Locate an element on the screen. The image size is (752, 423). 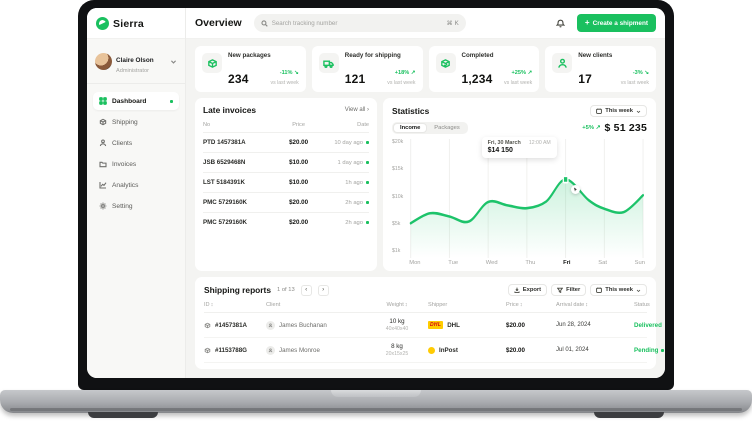
status-badge: Pending is located at coordinates (649, 350).